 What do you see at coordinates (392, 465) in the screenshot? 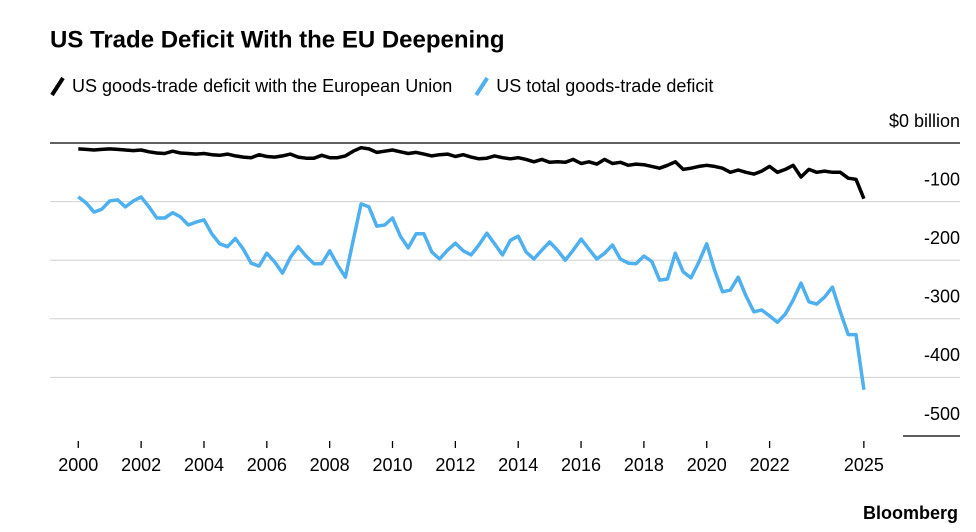
I see `x-tick-label: 2010` at bounding box center [392, 465].